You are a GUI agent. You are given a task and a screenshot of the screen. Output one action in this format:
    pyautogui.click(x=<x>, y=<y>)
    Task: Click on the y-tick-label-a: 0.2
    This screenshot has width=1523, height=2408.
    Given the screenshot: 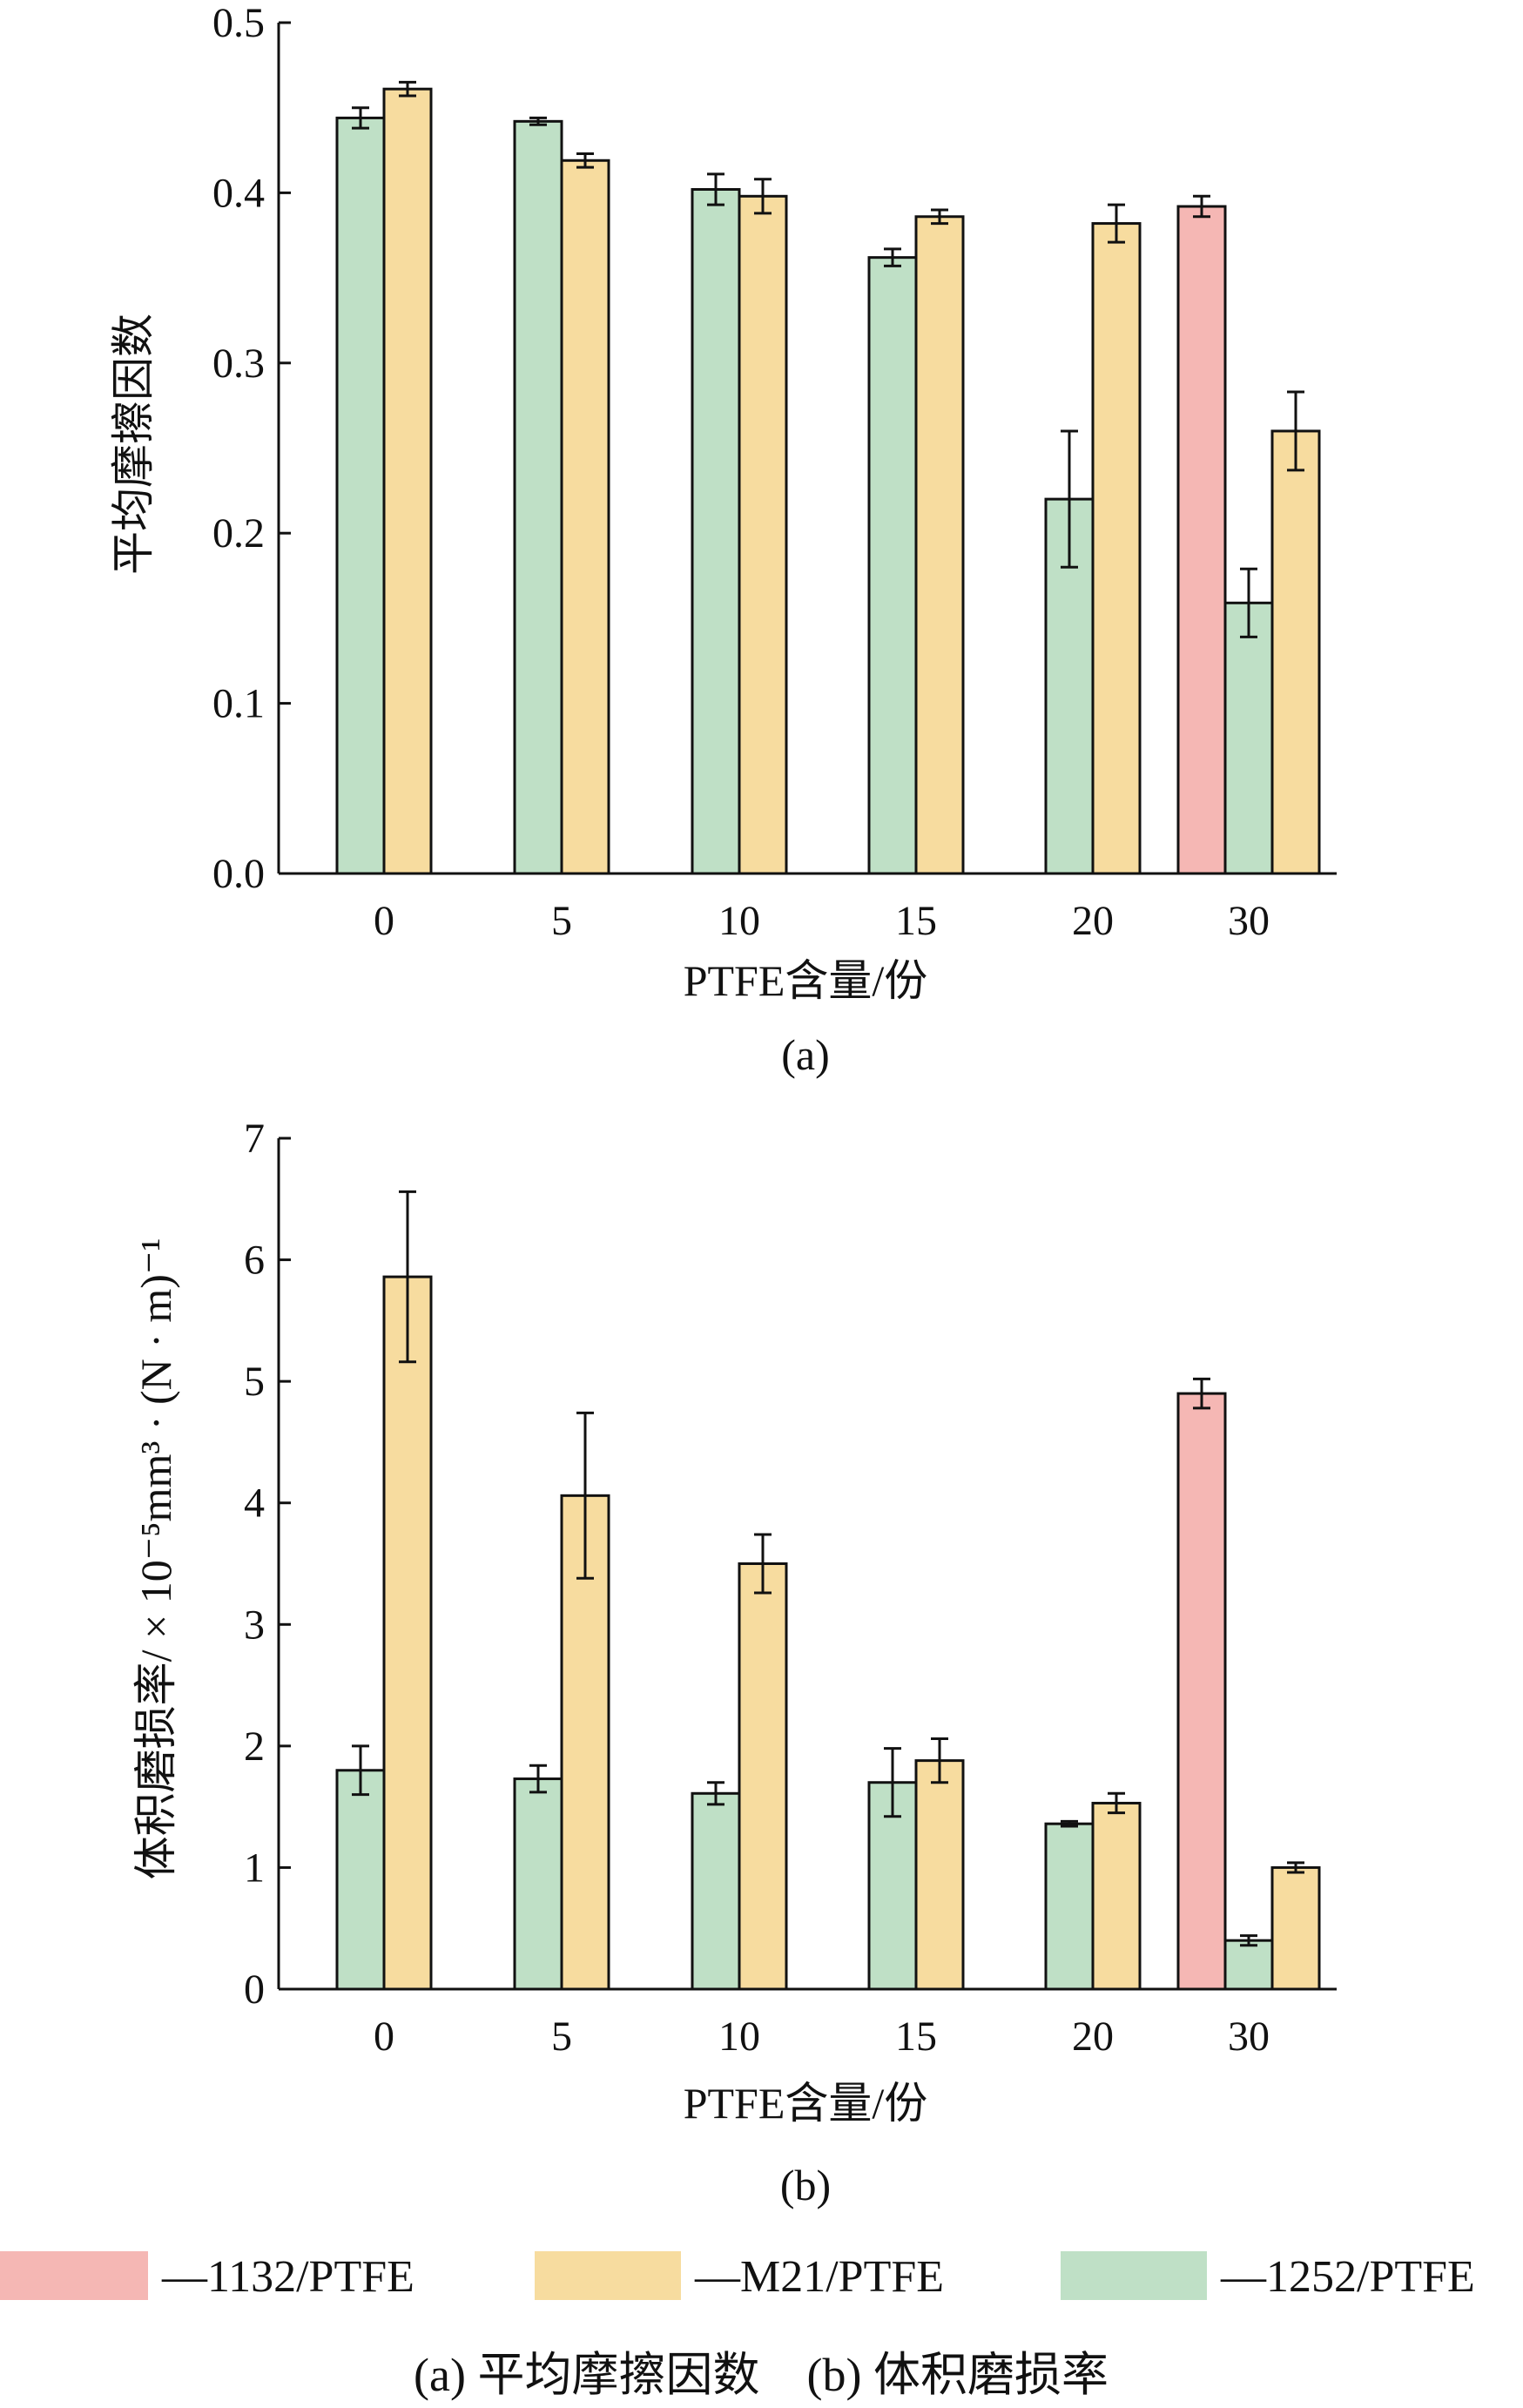 What is the action you would take?
    pyautogui.click(x=238, y=533)
    